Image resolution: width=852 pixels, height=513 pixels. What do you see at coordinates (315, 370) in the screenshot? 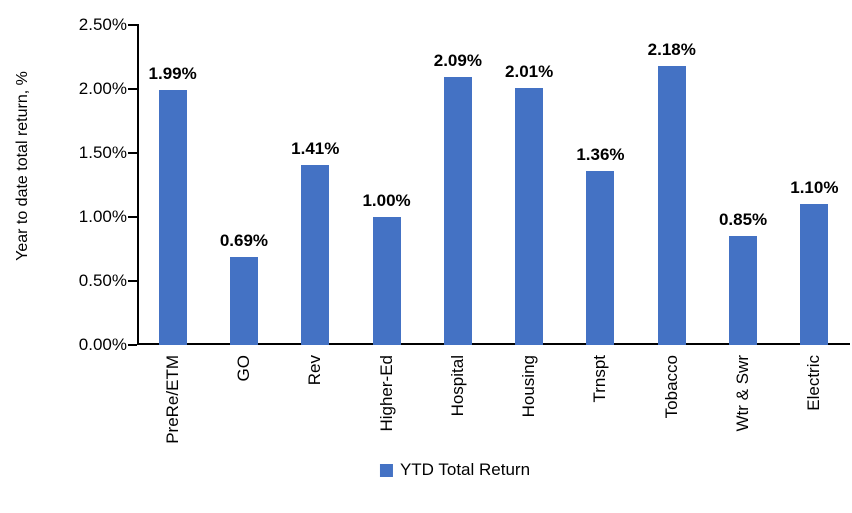
I see `x-axis-label: Rev` at bounding box center [315, 370].